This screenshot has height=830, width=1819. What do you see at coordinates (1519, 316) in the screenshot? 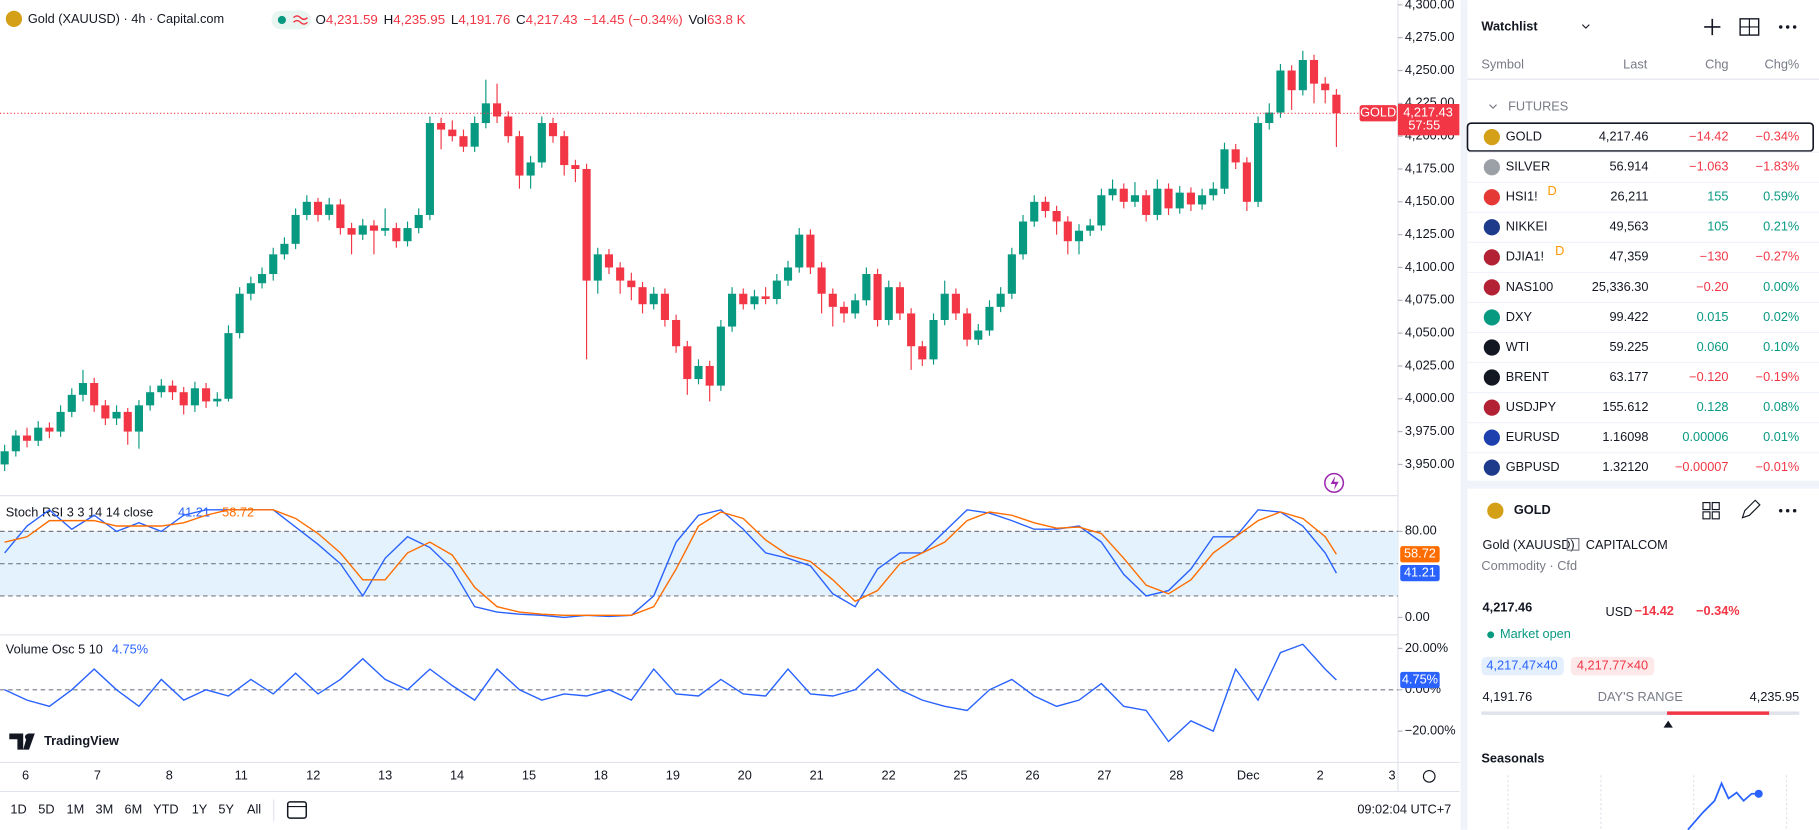
I see `row-symbol: DXY` at bounding box center [1519, 316].